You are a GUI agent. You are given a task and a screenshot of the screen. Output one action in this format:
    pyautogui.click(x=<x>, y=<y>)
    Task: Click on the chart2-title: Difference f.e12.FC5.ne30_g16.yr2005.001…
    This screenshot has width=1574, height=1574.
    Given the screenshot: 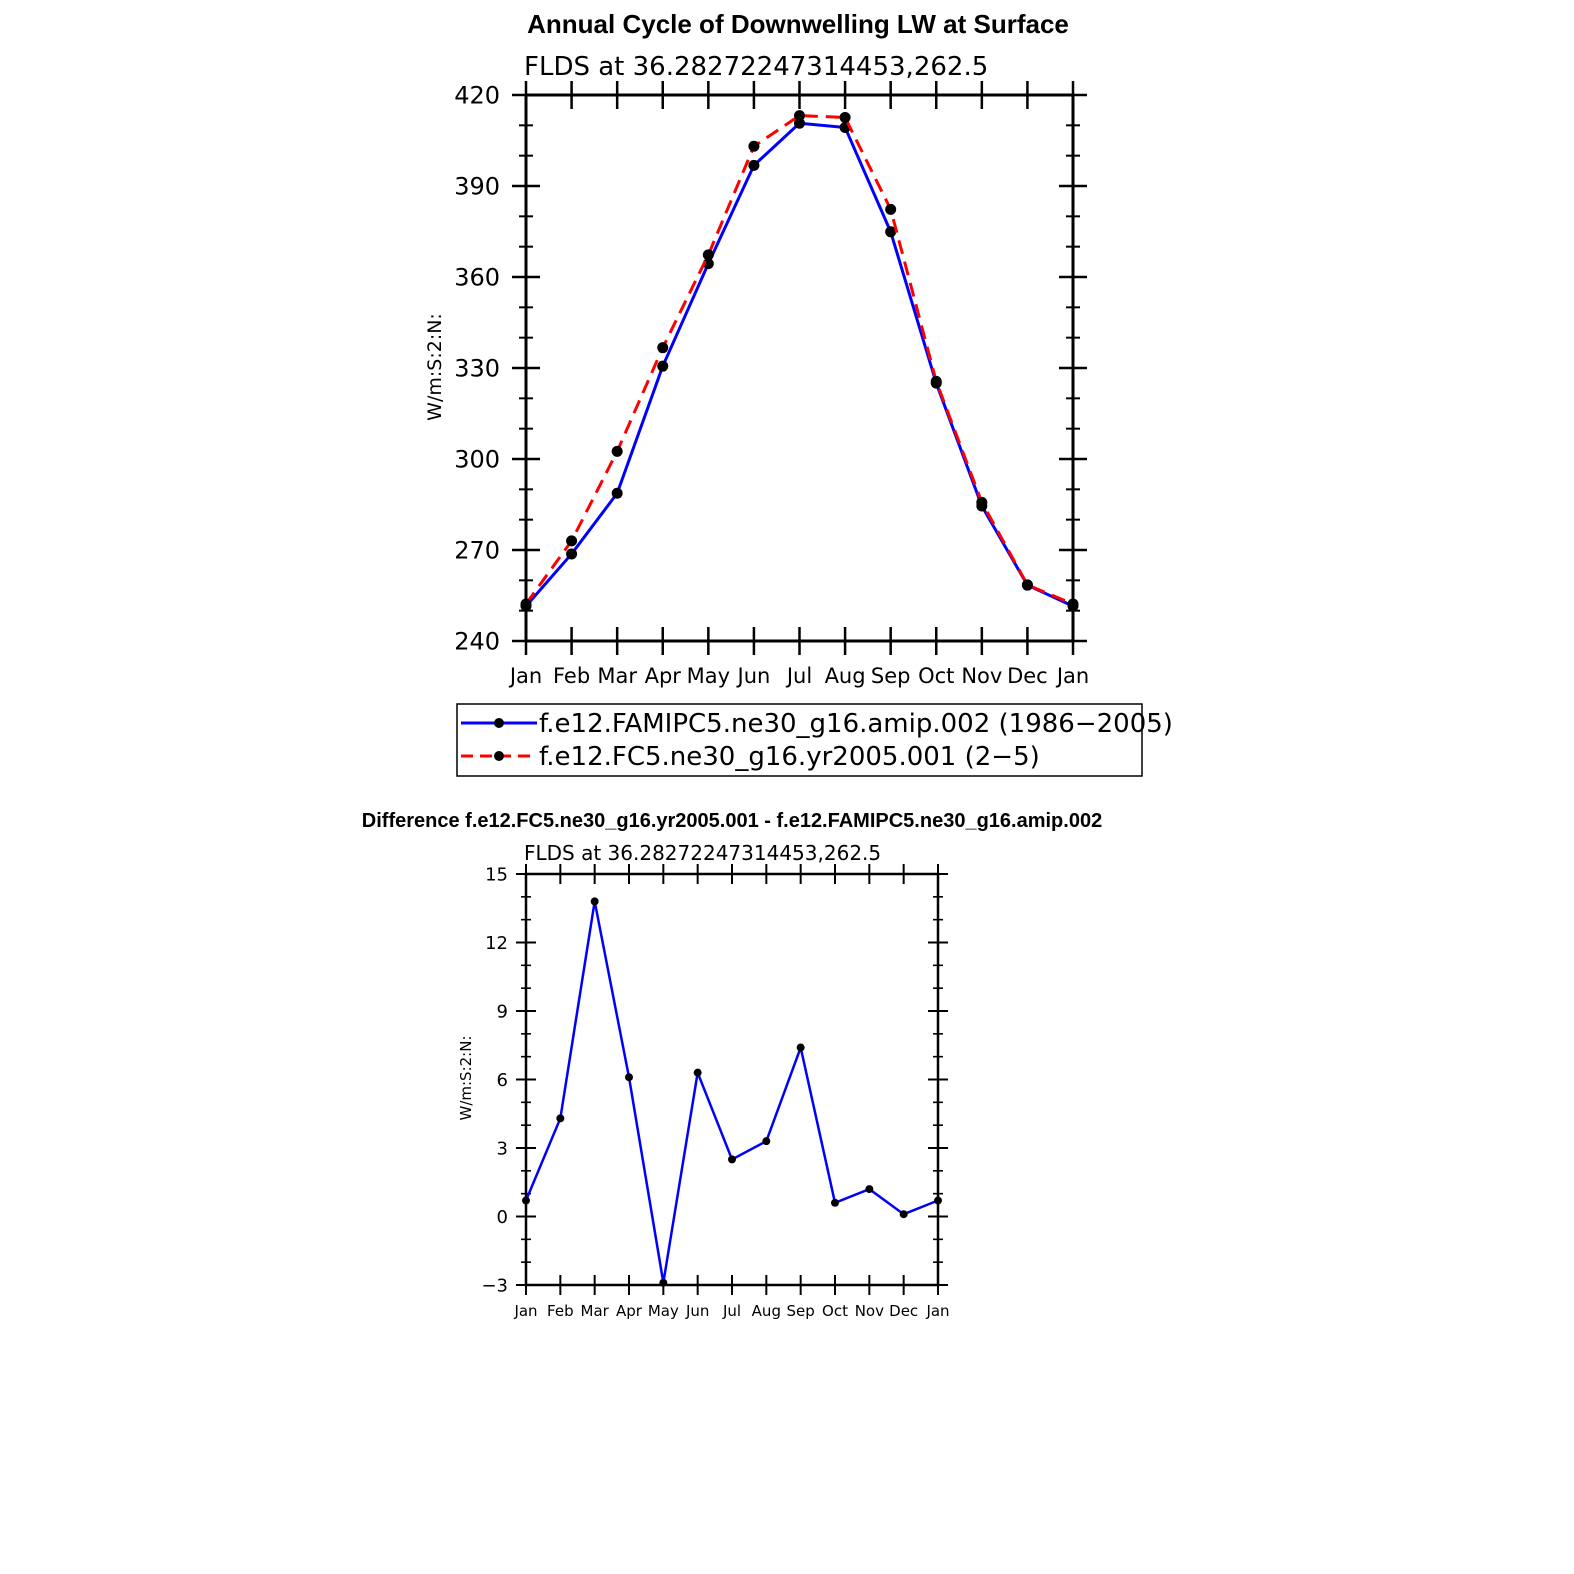 What is the action you would take?
    pyautogui.click(x=732, y=821)
    